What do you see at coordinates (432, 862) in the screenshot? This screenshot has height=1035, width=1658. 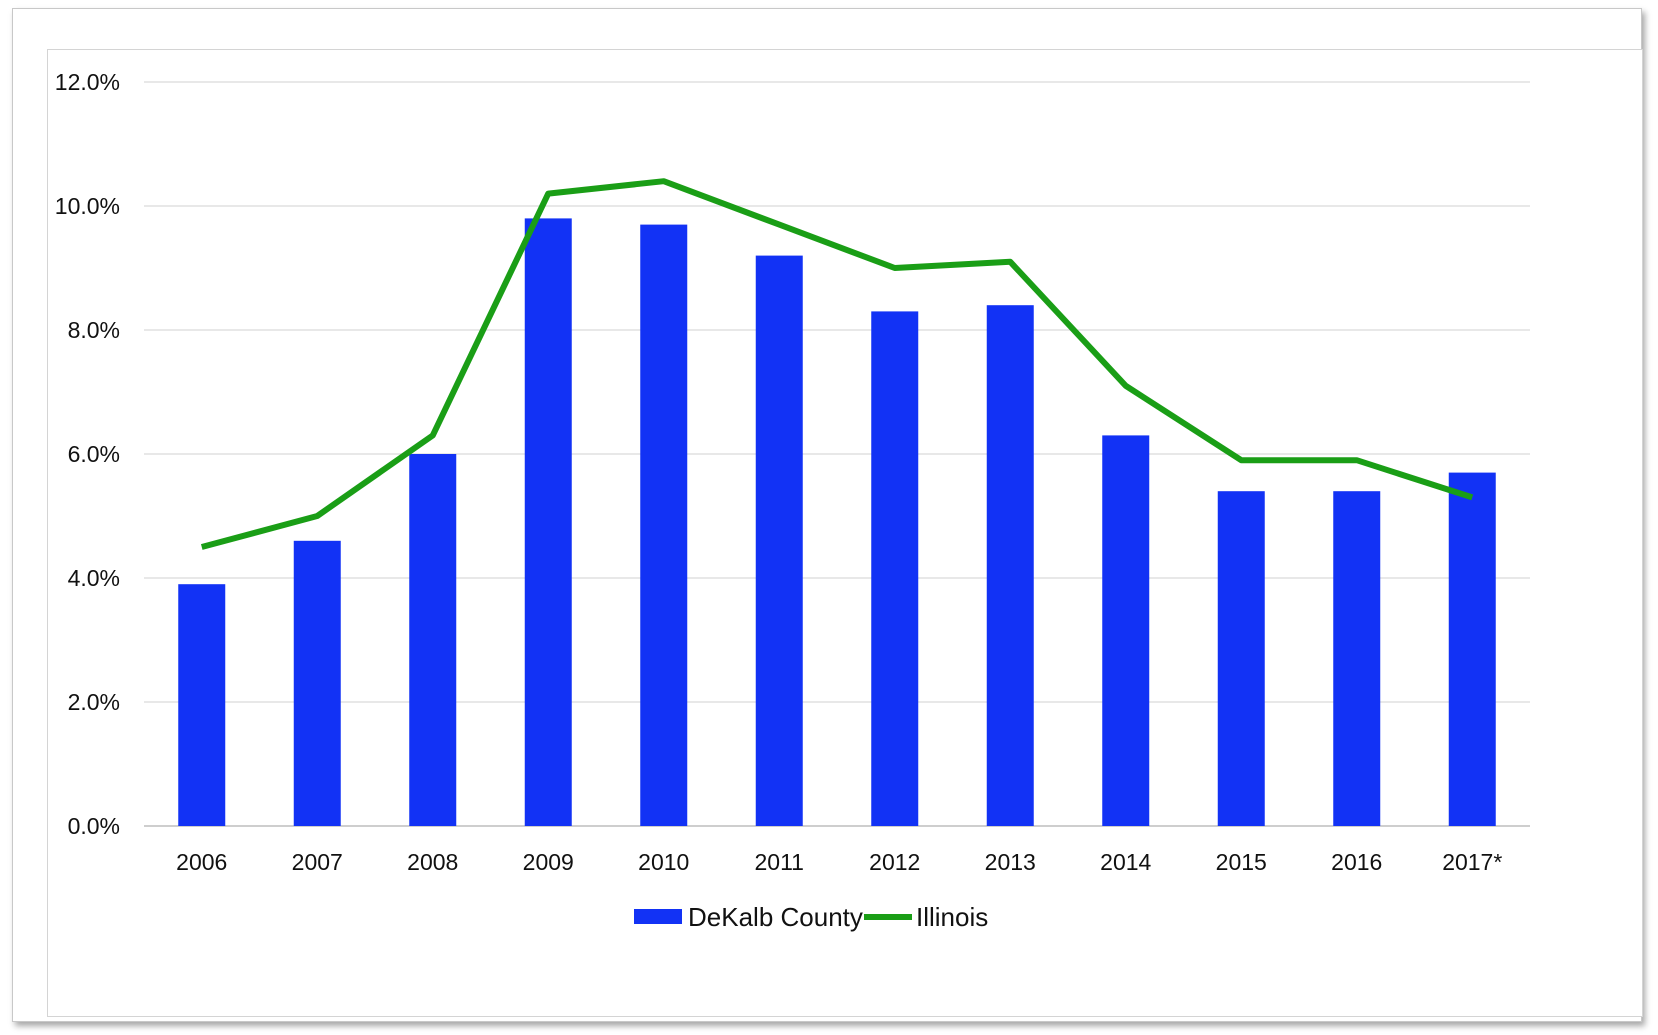 I see `x-tick-label: 2008` at bounding box center [432, 862].